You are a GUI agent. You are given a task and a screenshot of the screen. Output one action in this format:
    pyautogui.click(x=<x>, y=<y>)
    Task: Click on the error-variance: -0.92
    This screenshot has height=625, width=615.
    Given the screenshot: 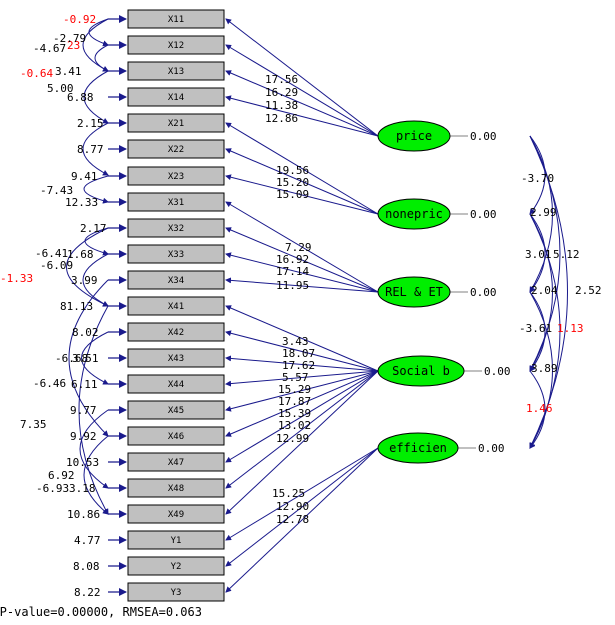 What is the action you would take?
    pyautogui.click(x=79, y=19)
    